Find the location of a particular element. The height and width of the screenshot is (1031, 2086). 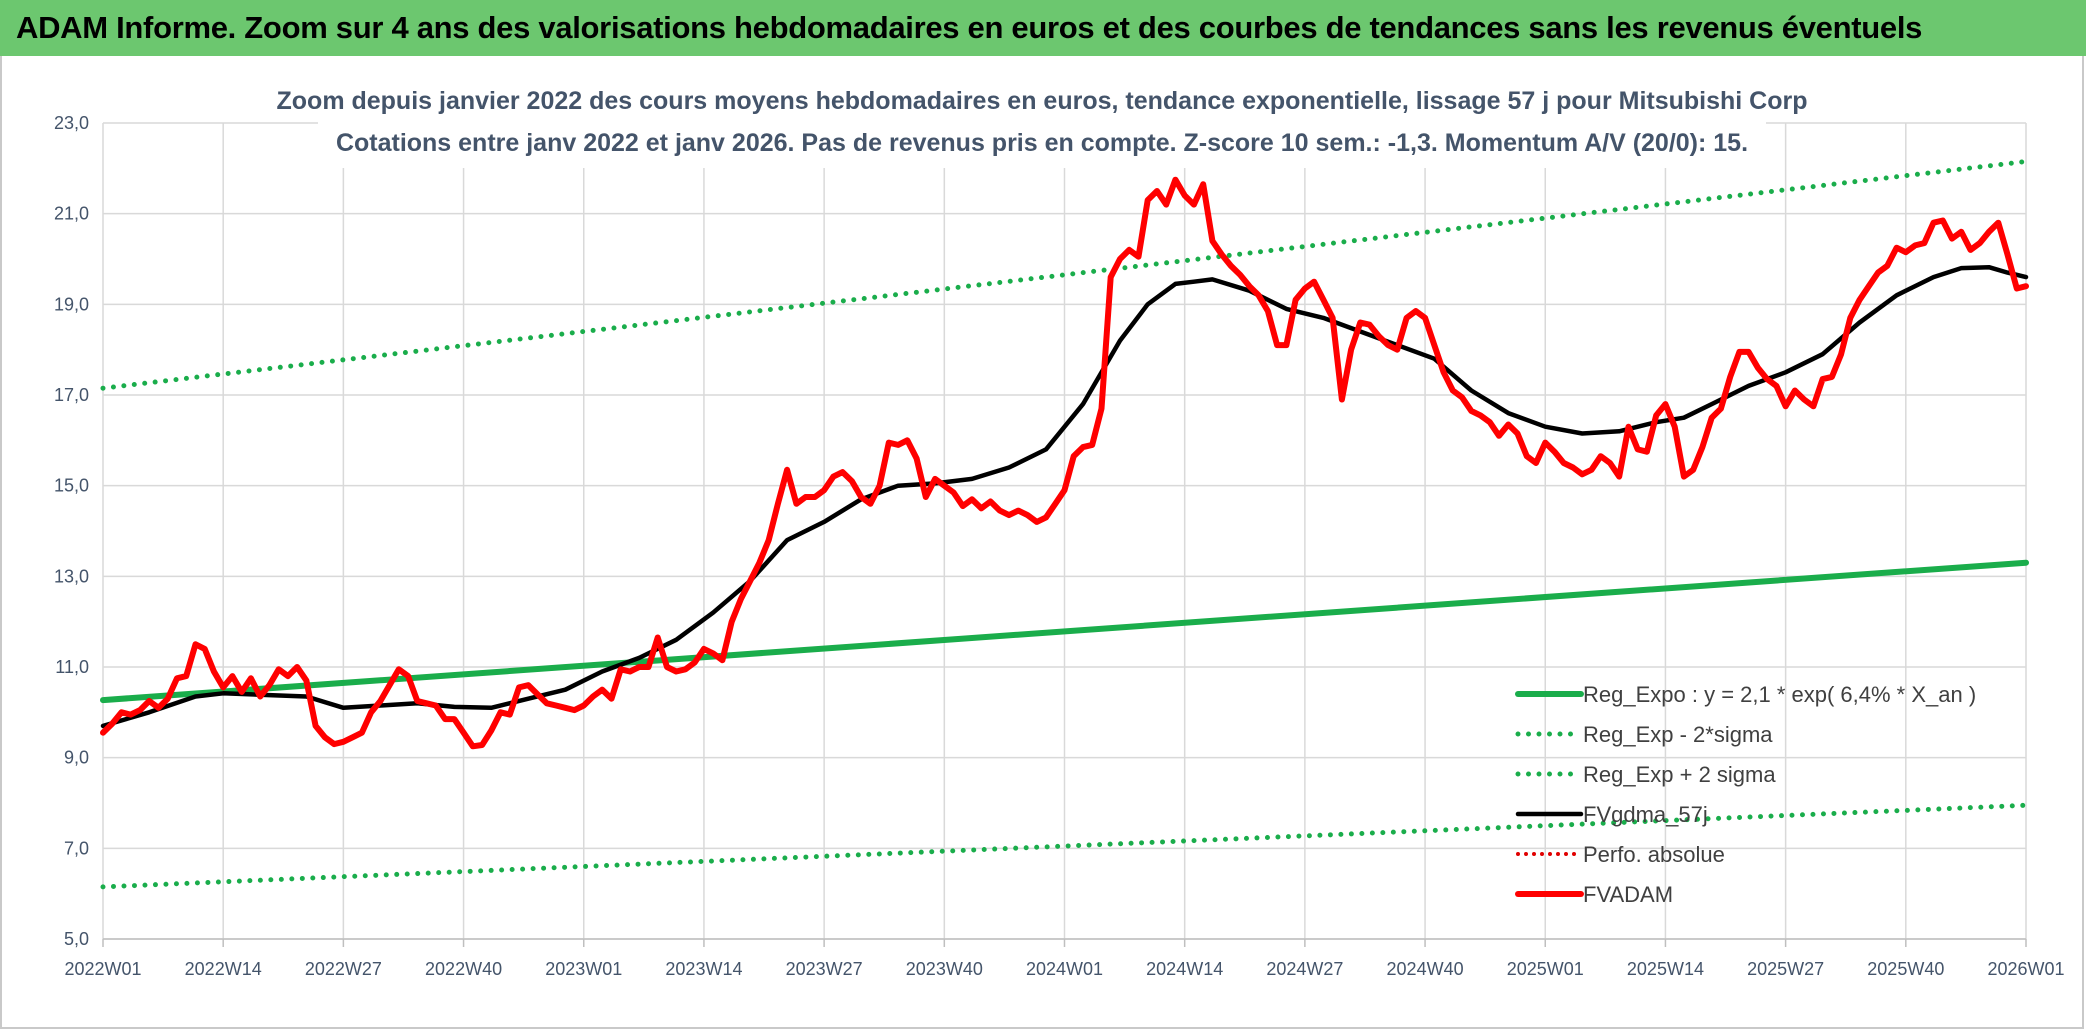

y-tick-label: 9,0 is located at coordinates (76, 758).